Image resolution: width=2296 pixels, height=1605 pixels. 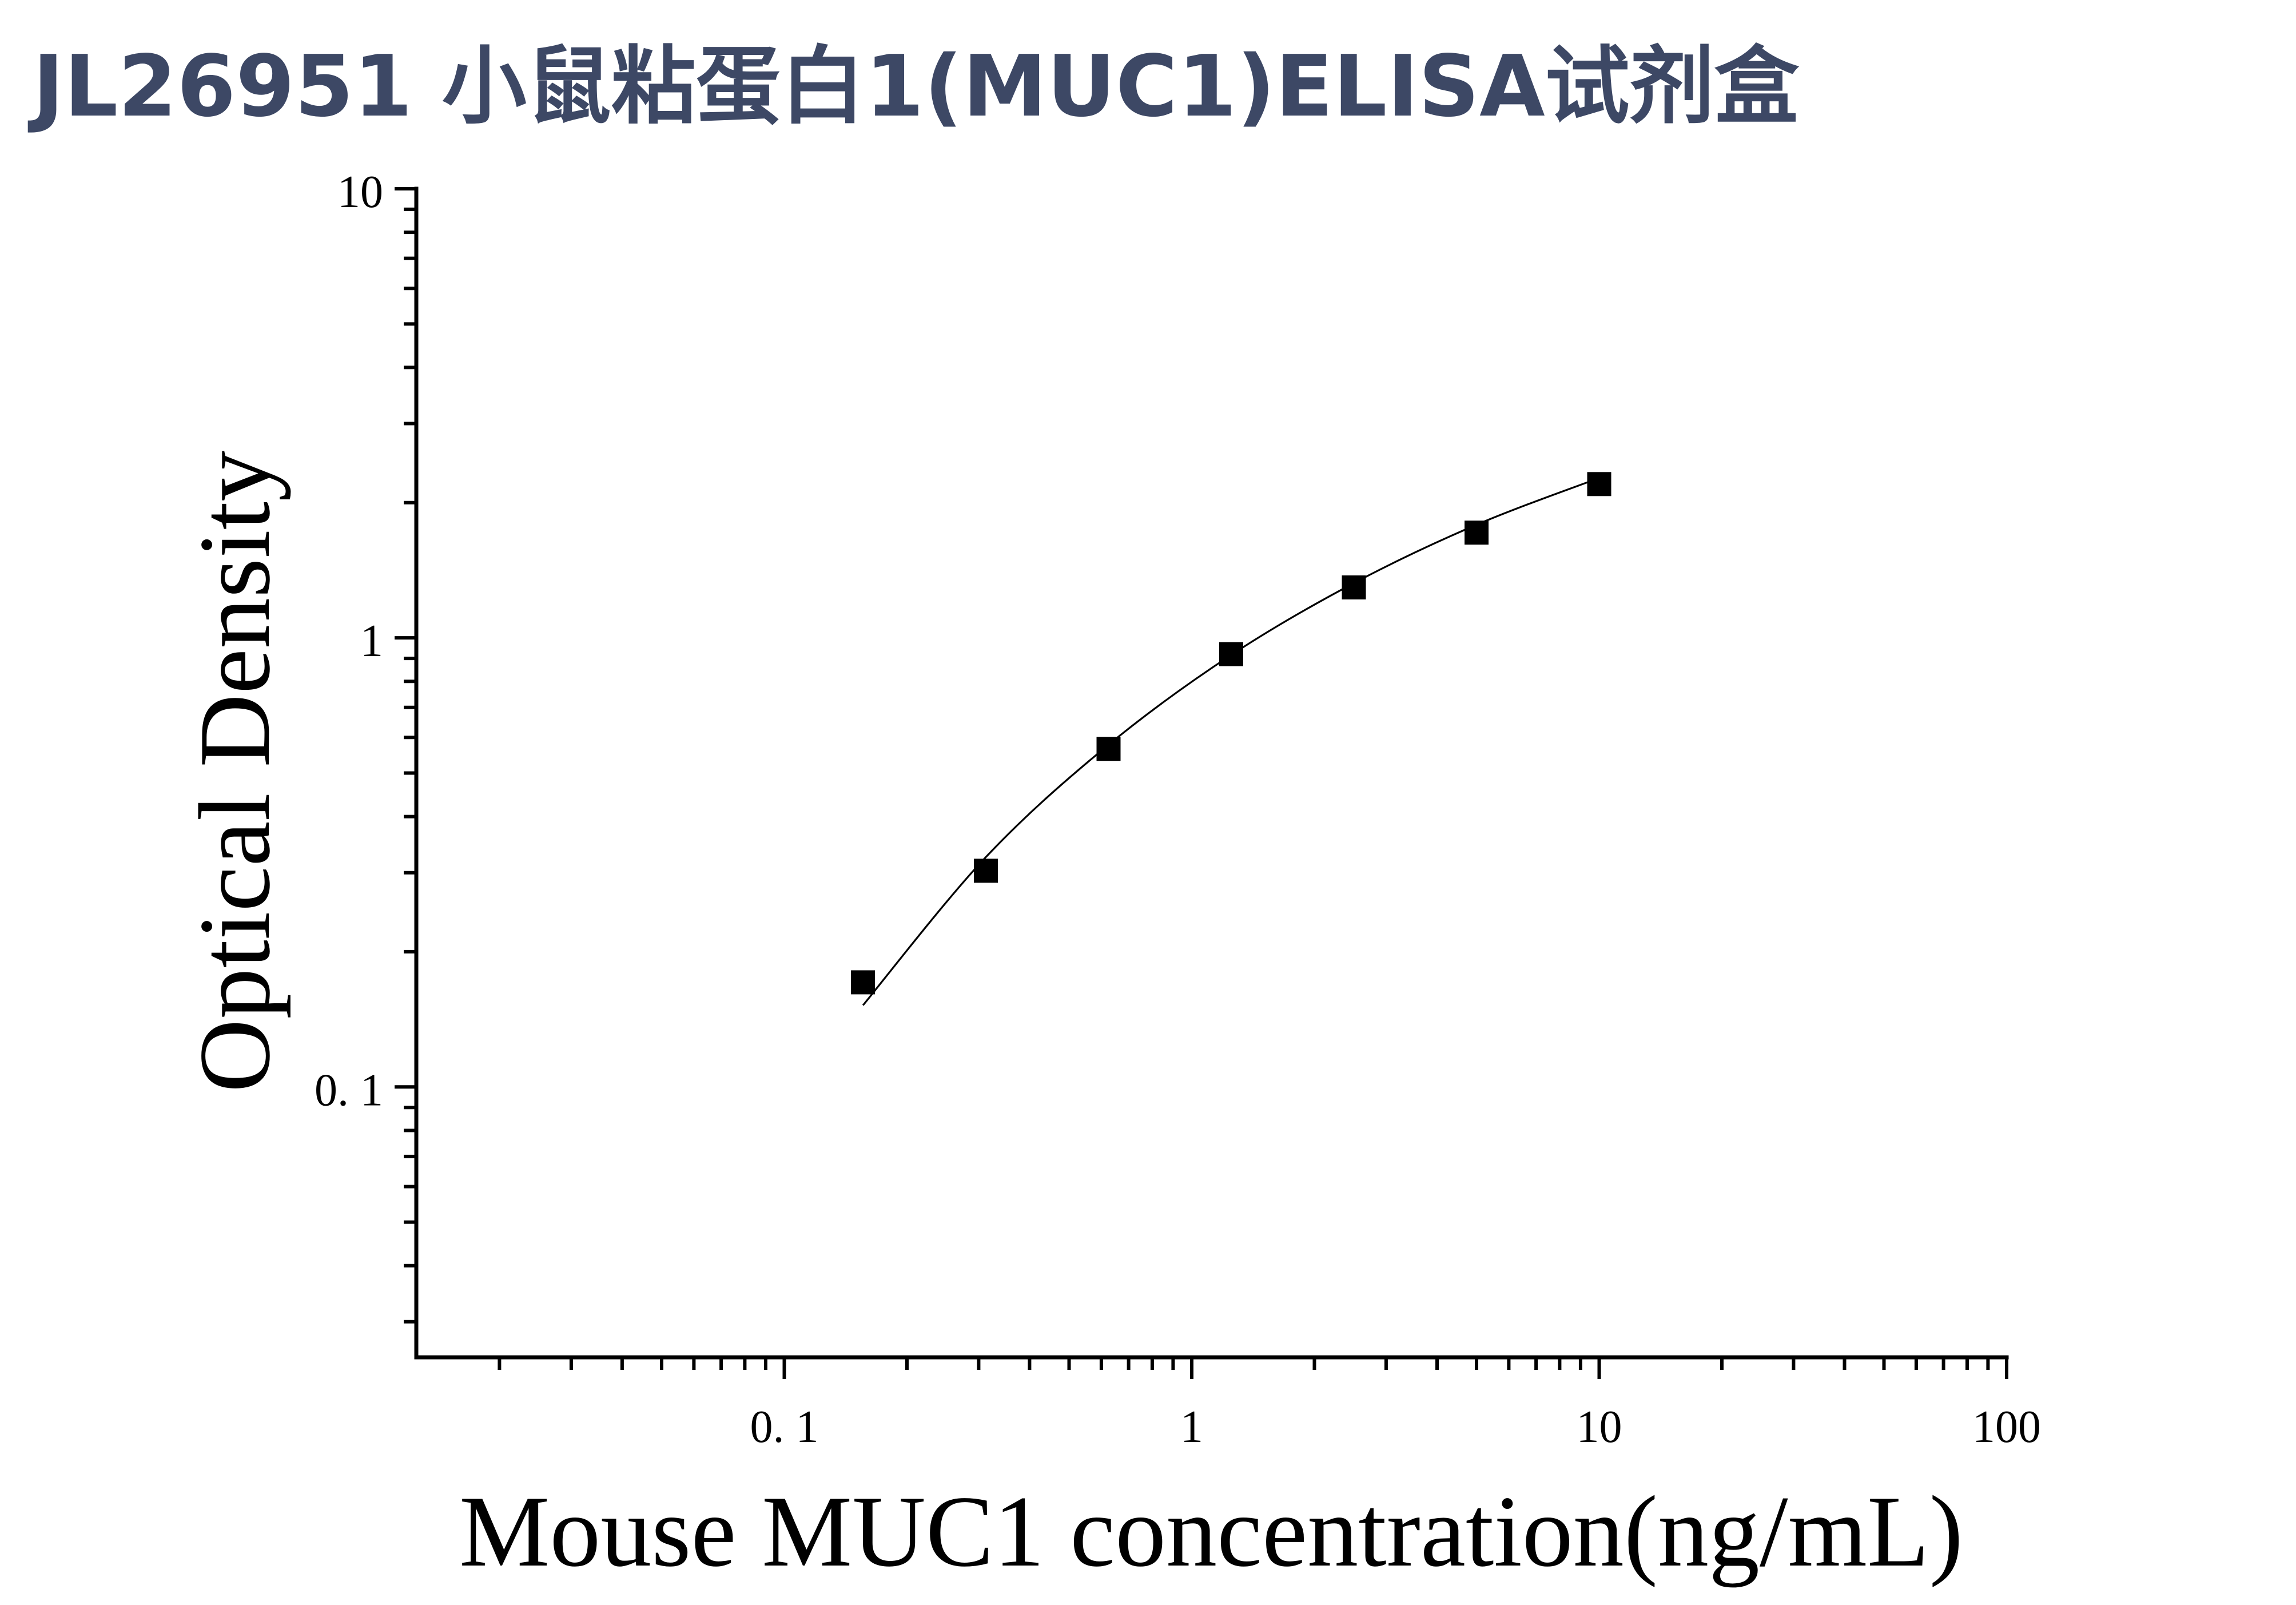 What do you see at coordinates (1192, 1427) in the screenshot?
I see `x-tick-label: 1` at bounding box center [1192, 1427].